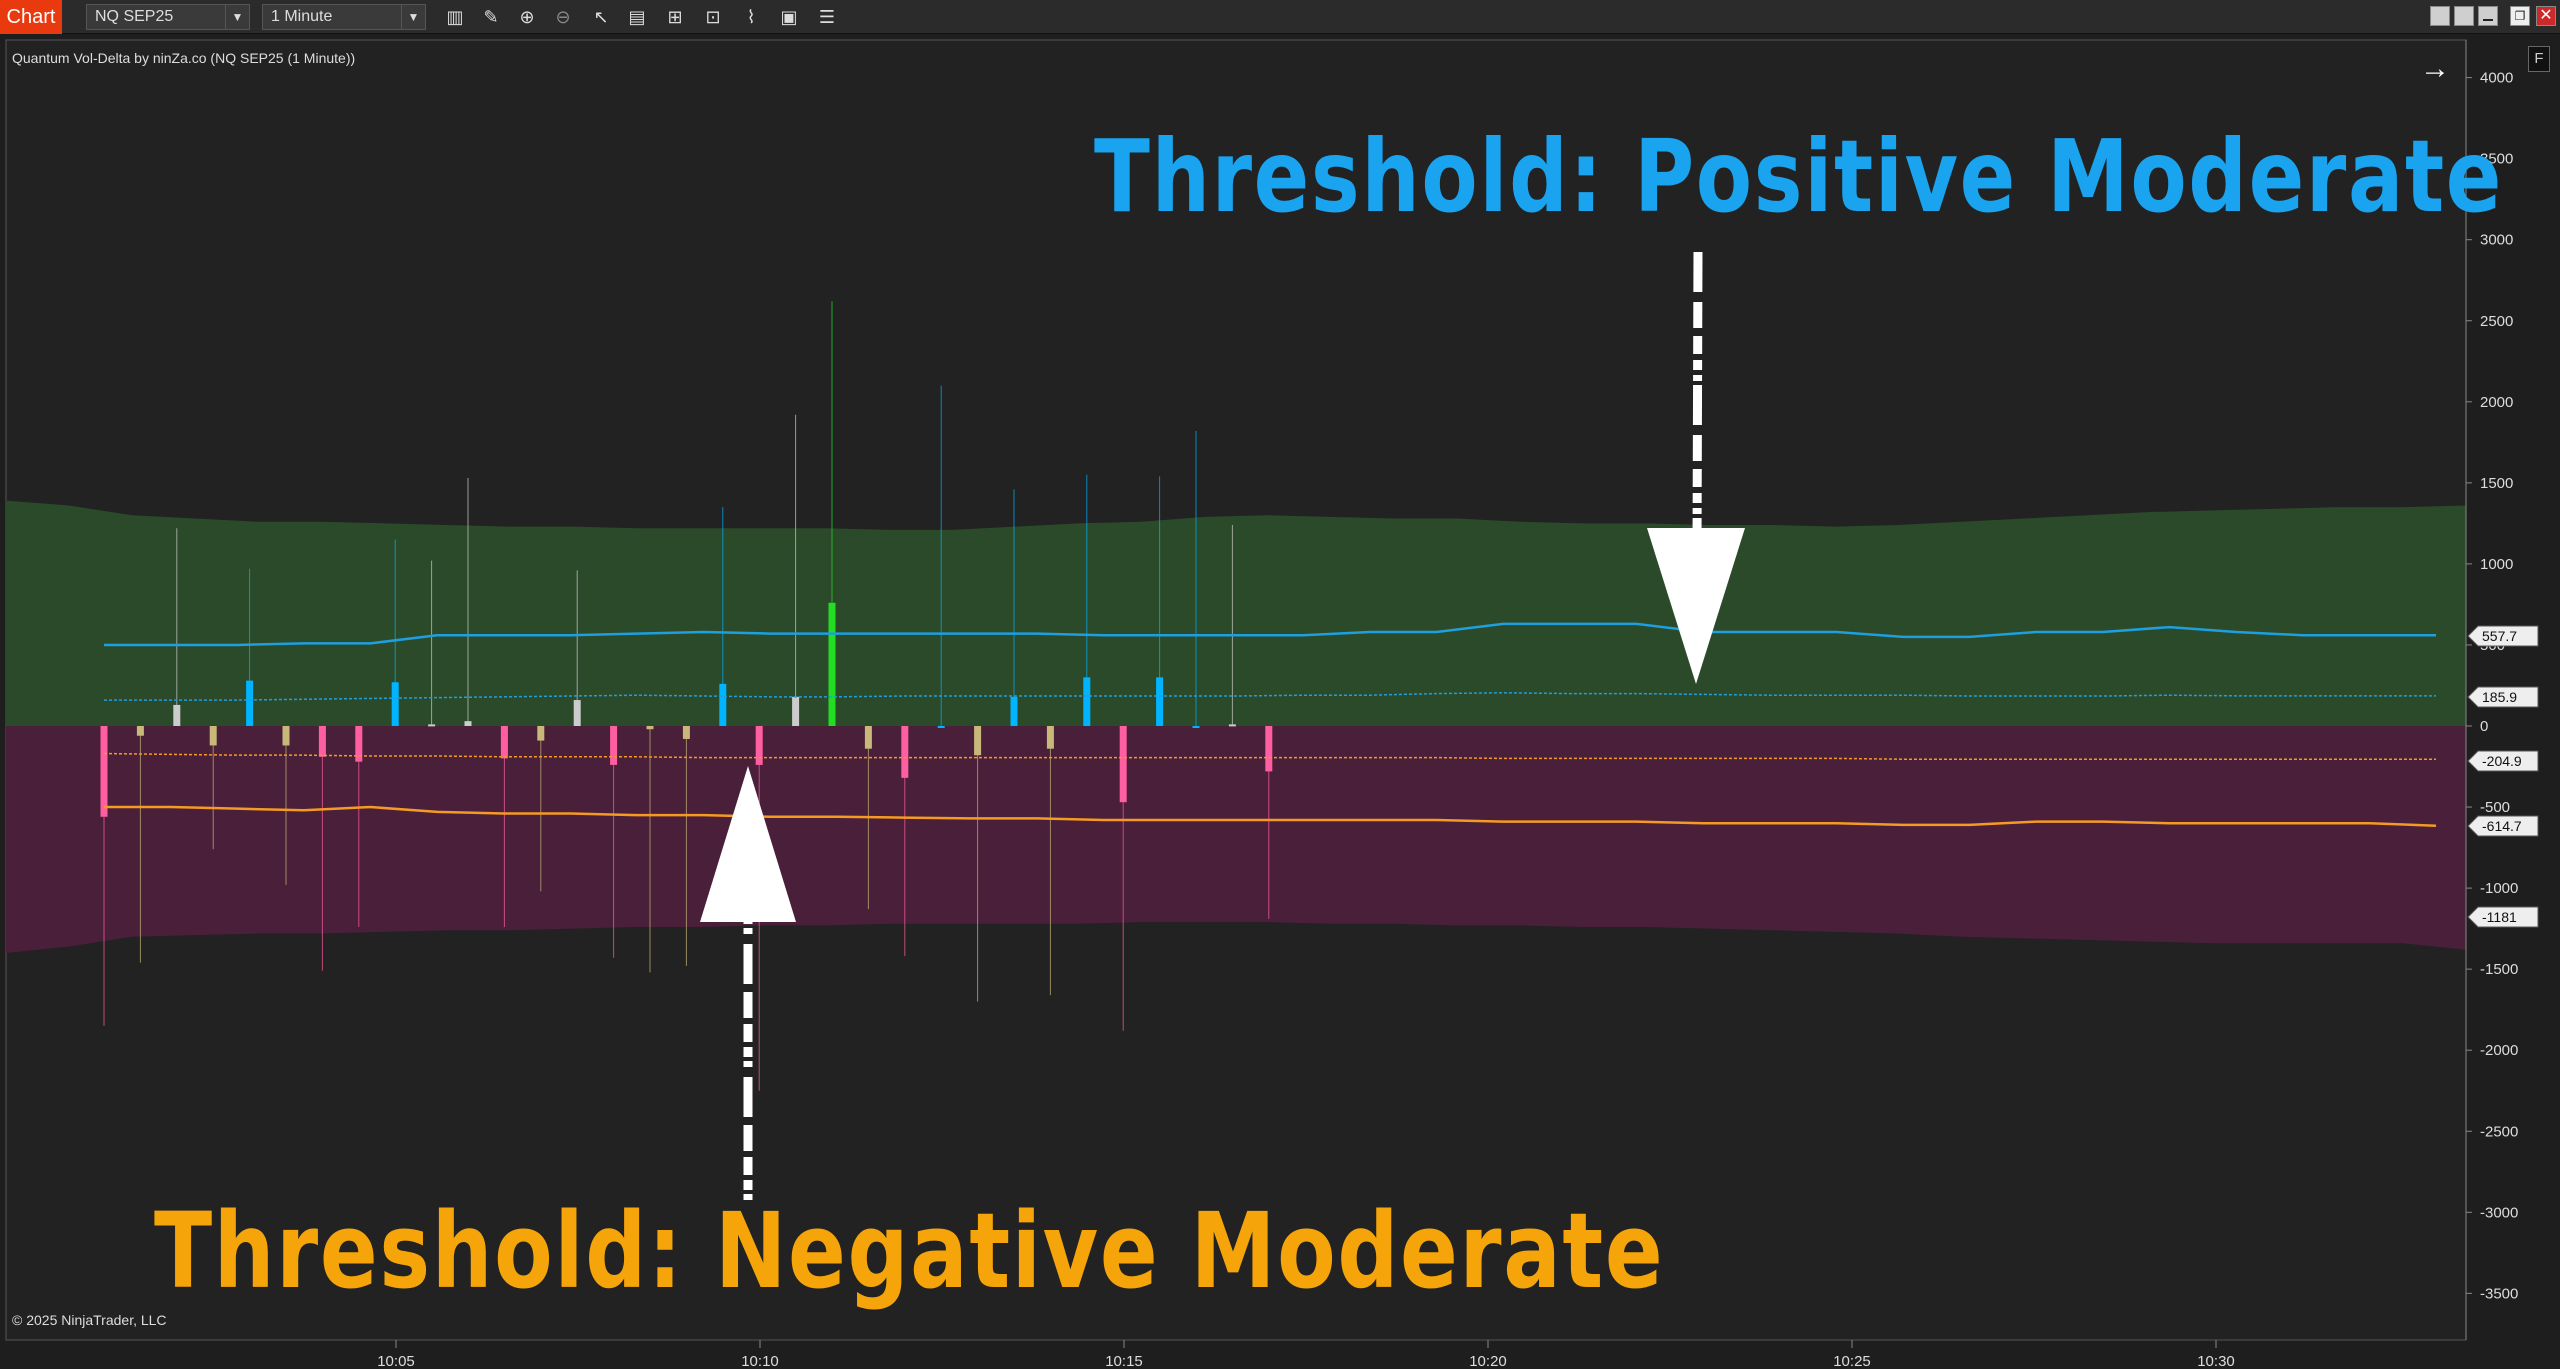 The height and width of the screenshot is (1369, 2560). I want to click on minimize-icon, so click(2488, 16).